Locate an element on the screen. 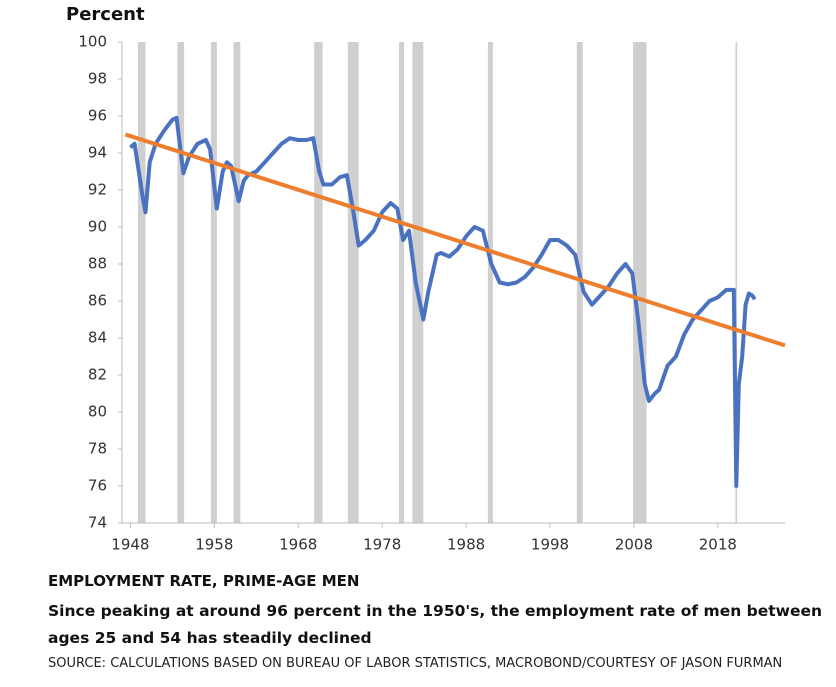  y-tick-label: 100 is located at coordinates (92, 42).